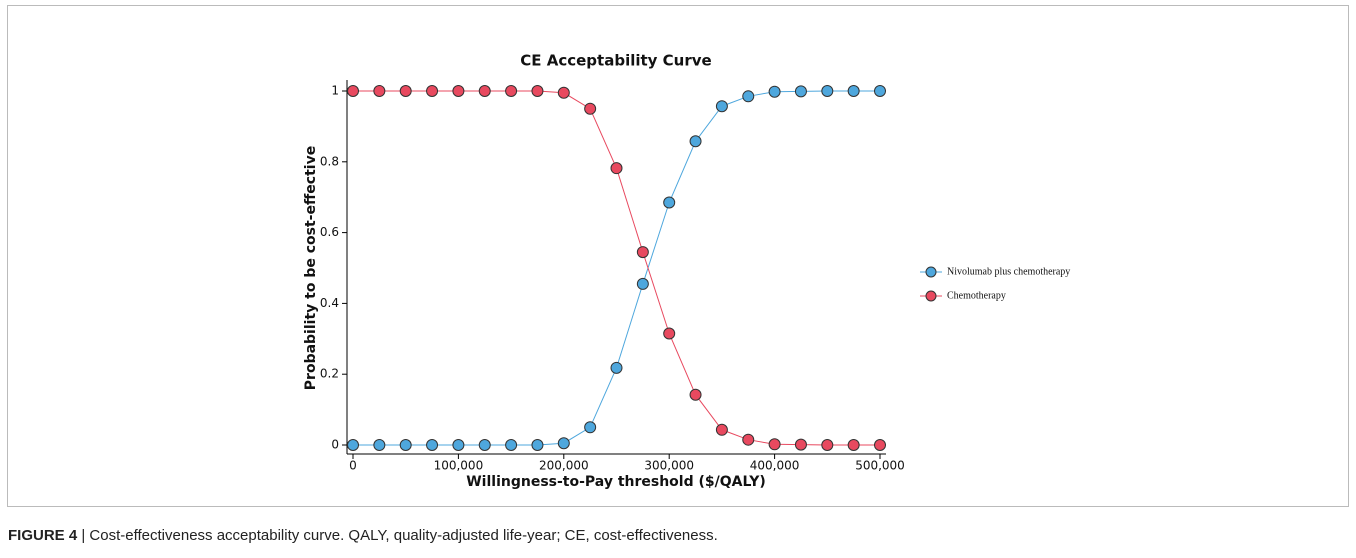 The width and height of the screenshot is (1356, 558). Describe the element at coordinates (311, 268) in the screenshot. I see `y-axis-label: Probability to be cost-effective` at that location.